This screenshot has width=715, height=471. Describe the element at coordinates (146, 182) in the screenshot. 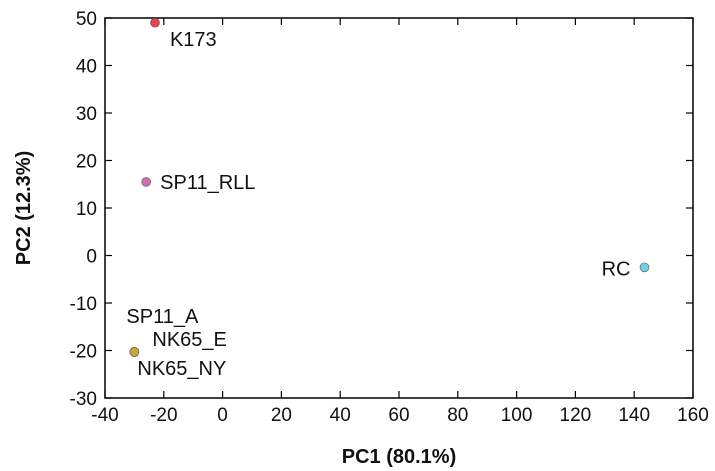

I see `point-sp11-rll` at that location.